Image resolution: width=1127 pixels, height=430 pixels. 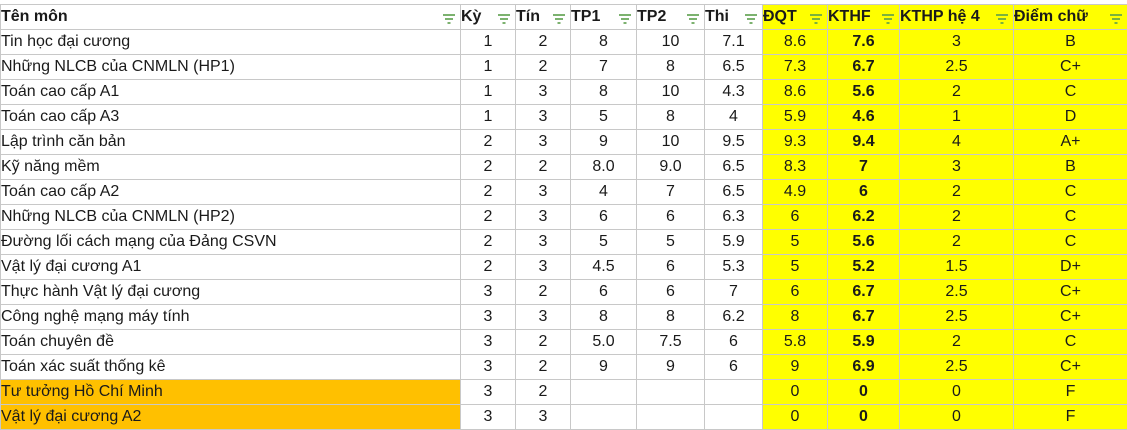 What do you see at coordinates (863, 67) in the screenshot?
I see `cell-kthp: 6.7` at bounding box center [863, 67].